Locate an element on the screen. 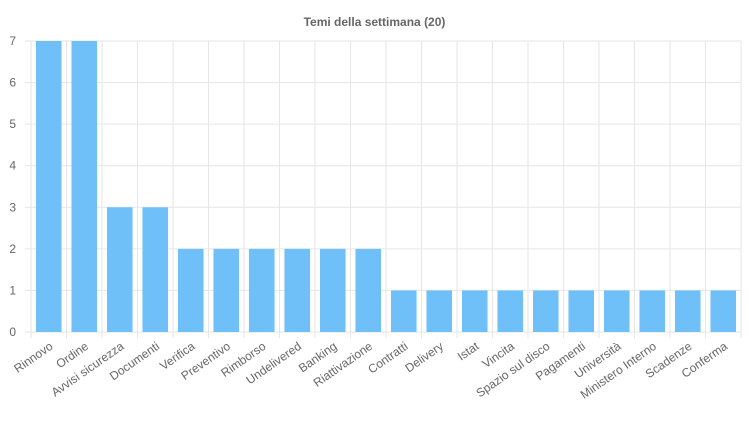  y-tick-label: 4 is located at coordinates (12, 166).